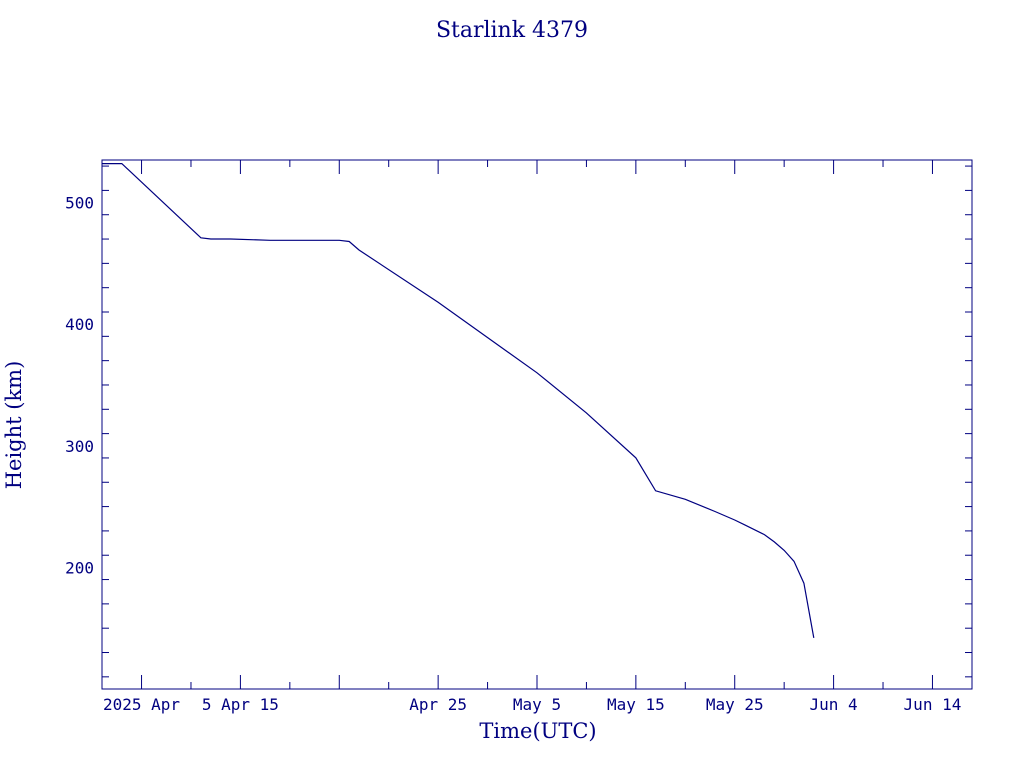 The width and height of the screenshot is (1024, 768). Describe the element at coordinates (79, 567) in the screenshot. I see `y-tick-label: 200` at that location.